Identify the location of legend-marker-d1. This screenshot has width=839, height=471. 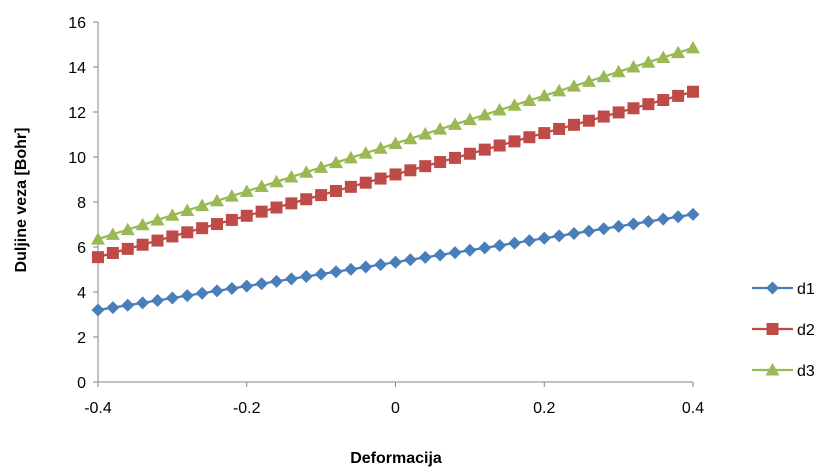
(772, 288).